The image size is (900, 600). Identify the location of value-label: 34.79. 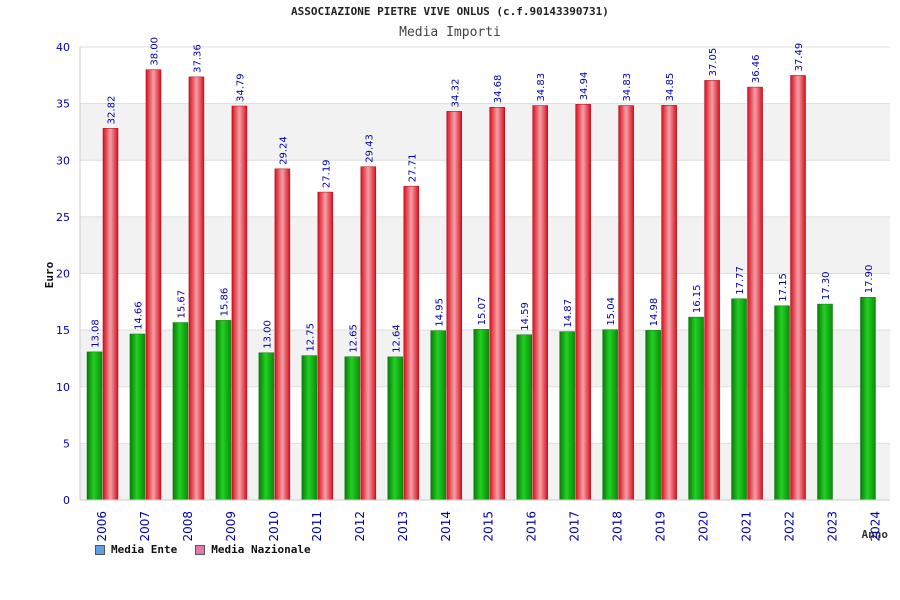
(240, 87).